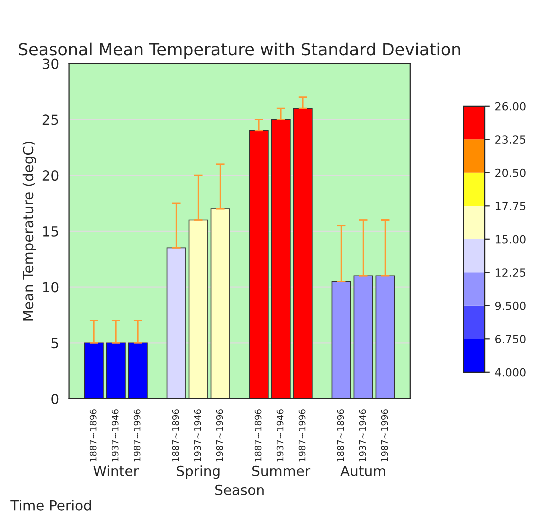 Image resolution: width=533 pixels, height=532 pixels. I want to click on color-bar-label: 23.25, so click(511, 140).